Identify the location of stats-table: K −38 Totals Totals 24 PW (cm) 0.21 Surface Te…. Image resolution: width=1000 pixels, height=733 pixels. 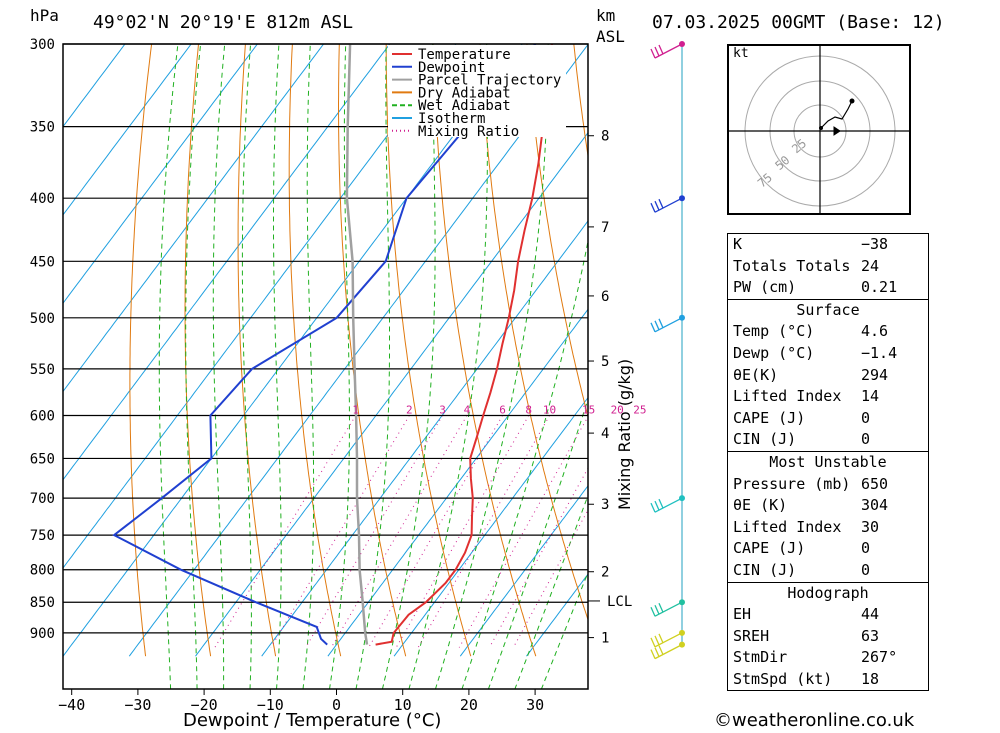
(828, 462).